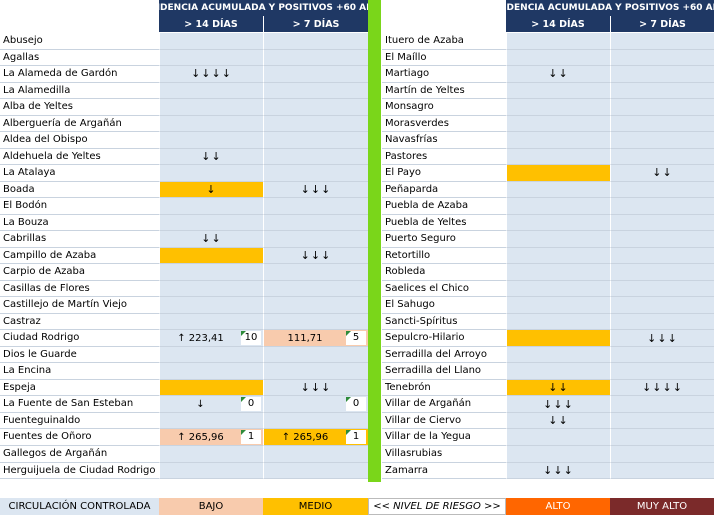 This screenshot has width=714, height=515. What do you see at coordinates (444, 91) in the screenshot?
I see `municipality-name: Martín de Yeltes` at bounding box center [444, 91].